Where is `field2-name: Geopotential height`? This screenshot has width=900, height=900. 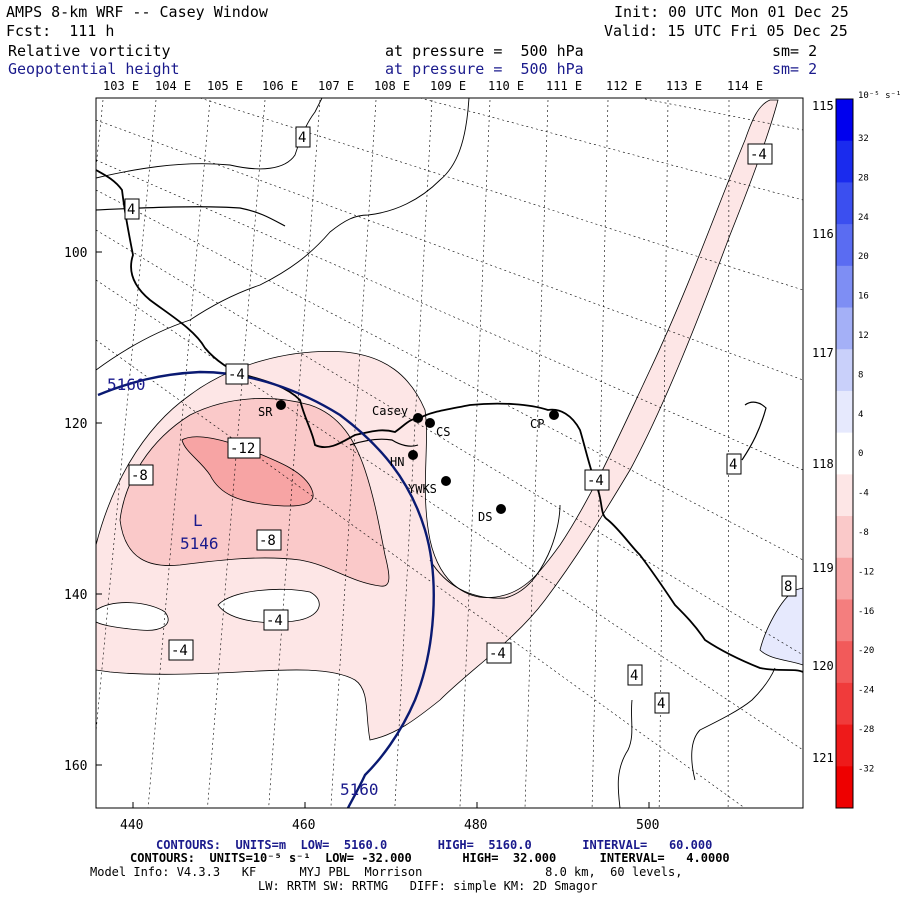
field2-name: Geopotential height is located at coordinates (94, 69).